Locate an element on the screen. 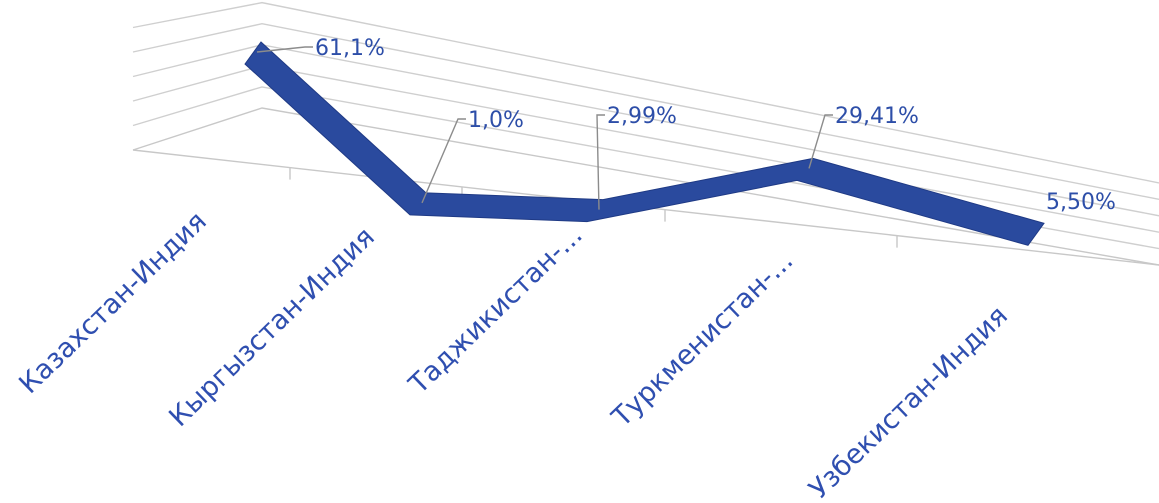 This screenshot has width=1159, height=503. data-label: 61,1% is located at coordinates (350, 48).